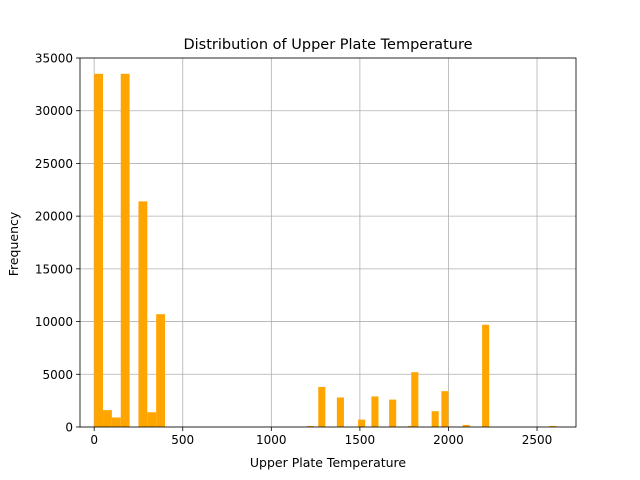 The width and height of the screenshot is (640, 480). I want to click on x-tick-label-4: 2000, so click(448, 440).